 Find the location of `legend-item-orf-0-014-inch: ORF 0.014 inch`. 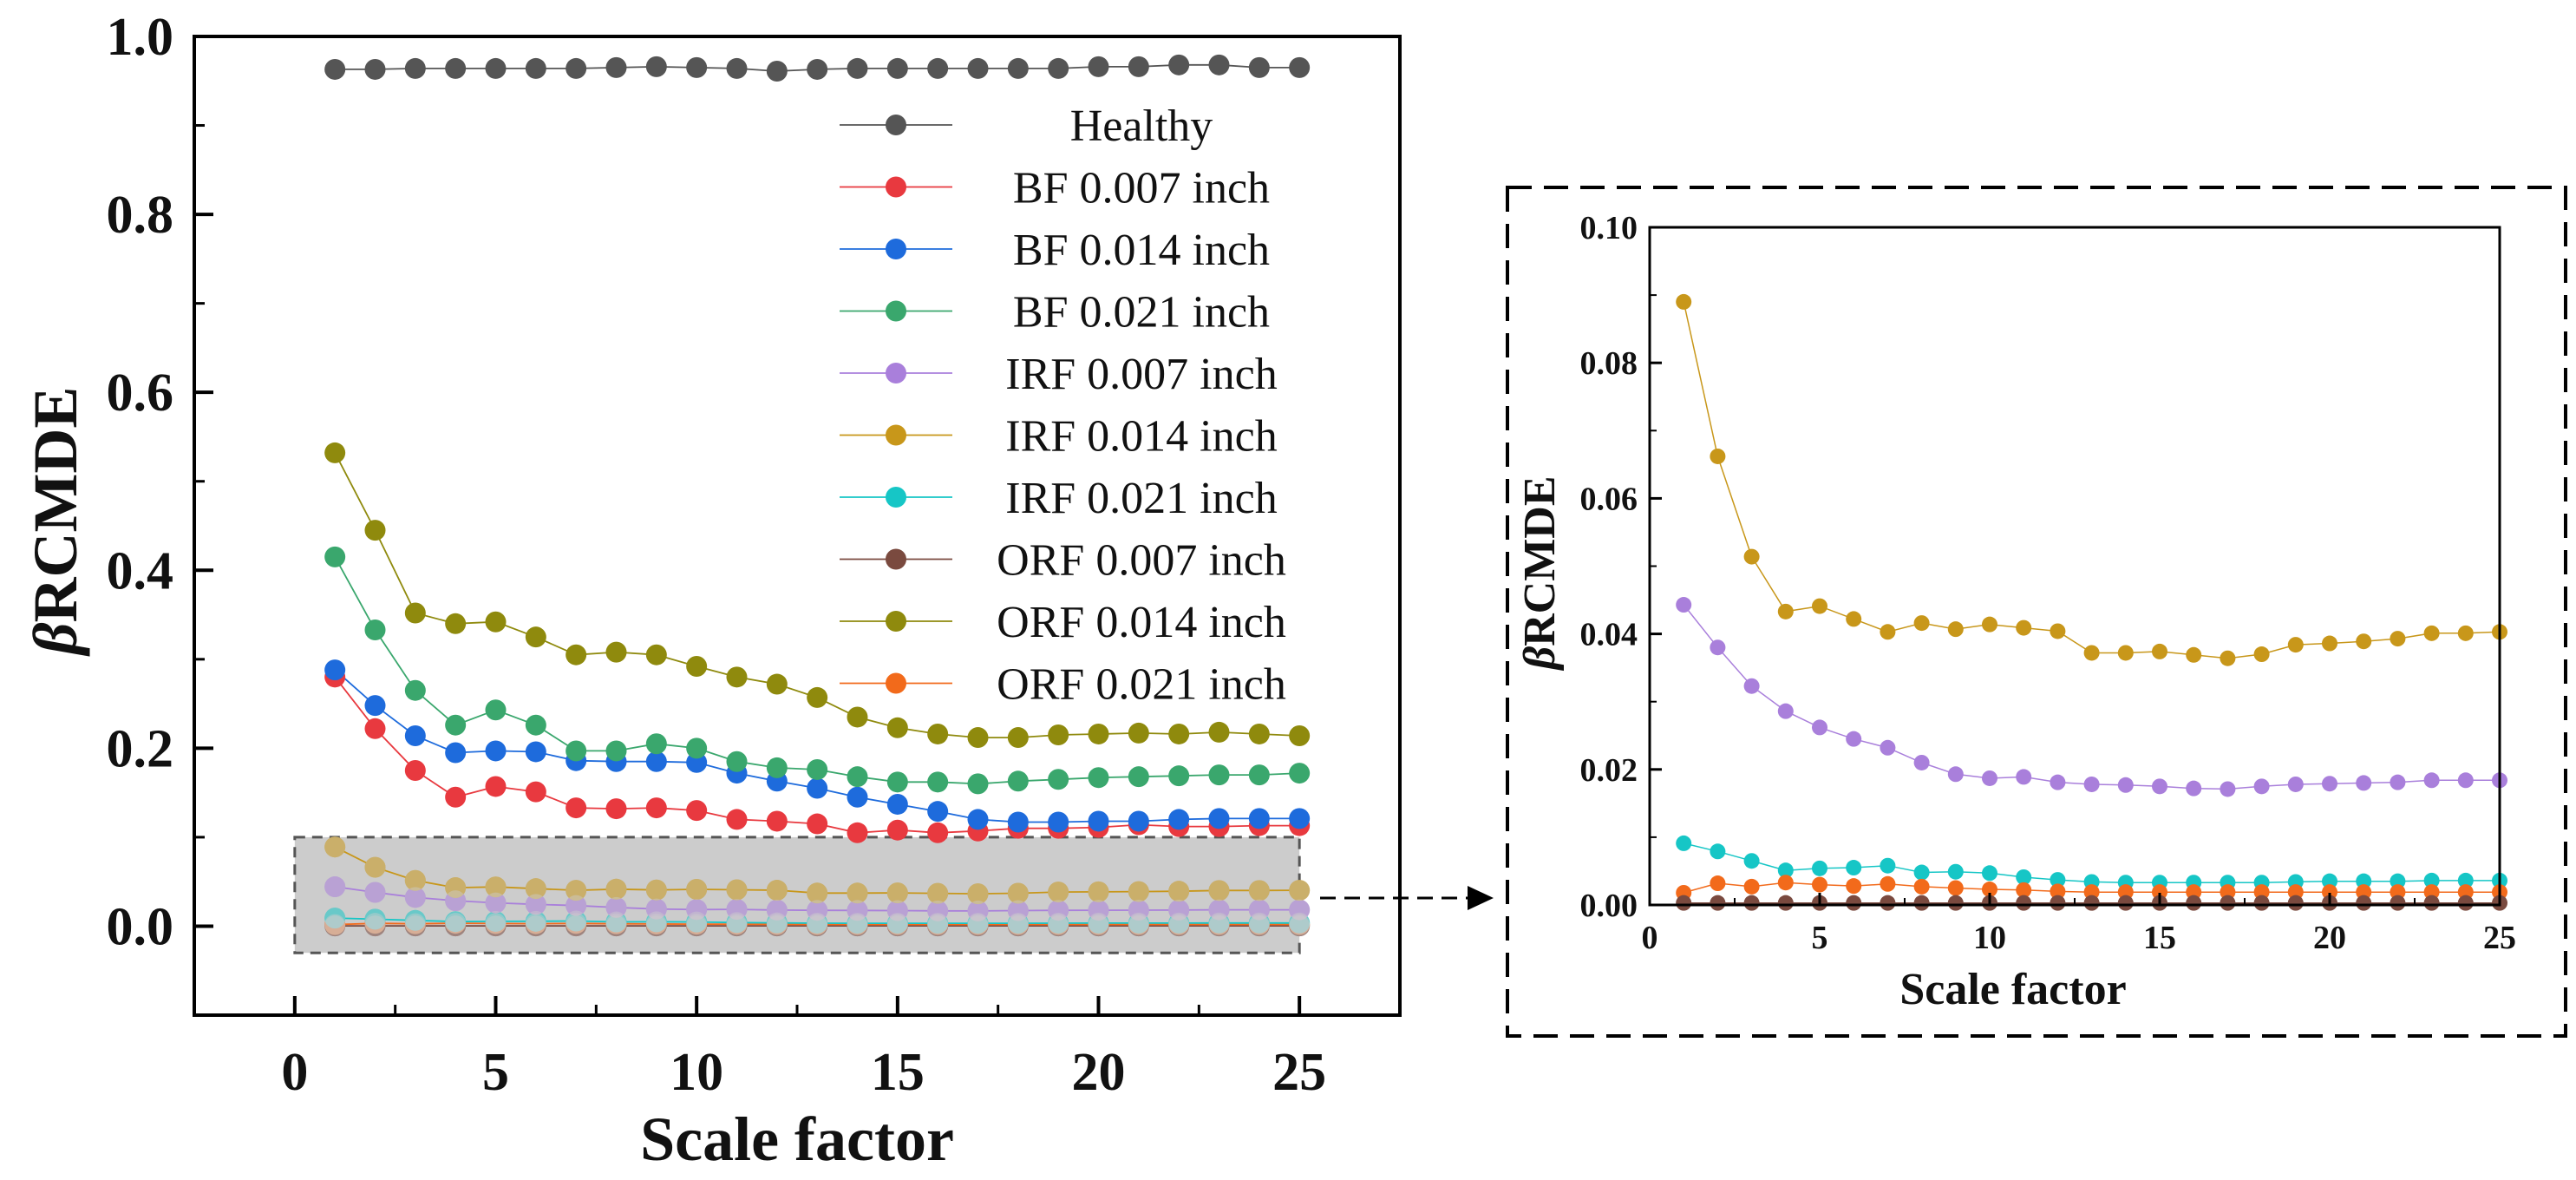

legend-item-orf-0-014-inch: ORF 0.014 inch is located at coordinates (1063, 622).